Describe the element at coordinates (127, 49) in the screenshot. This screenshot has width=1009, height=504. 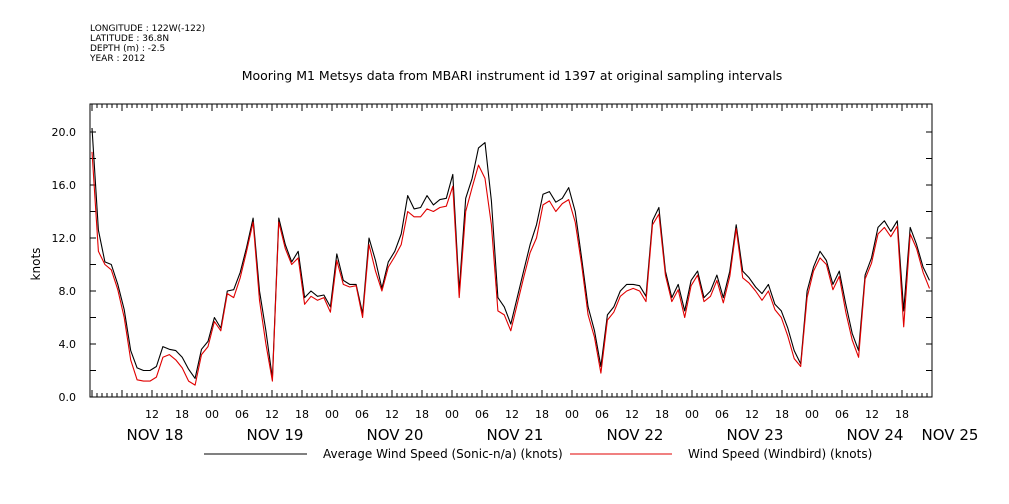
I see `meta-depth: DEPTH (m) : -2.5` at that location.